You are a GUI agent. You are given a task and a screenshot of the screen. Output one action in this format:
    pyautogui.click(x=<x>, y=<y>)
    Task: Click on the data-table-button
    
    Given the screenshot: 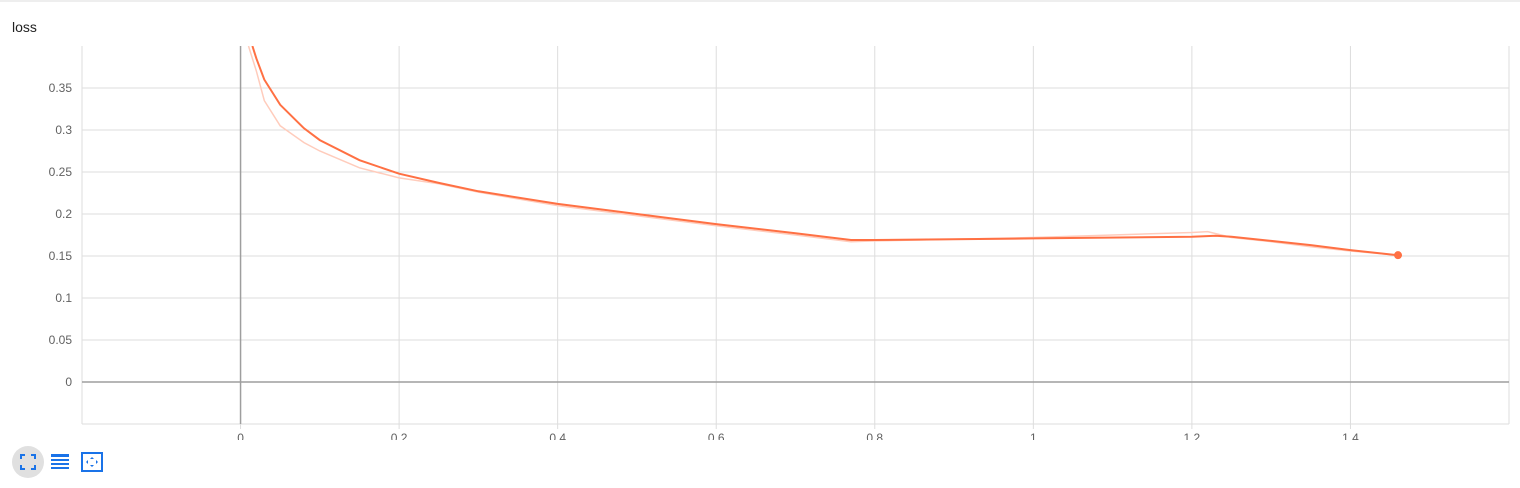 What is the action you would take?
    pyautogui.click(x=60, y=462)
    